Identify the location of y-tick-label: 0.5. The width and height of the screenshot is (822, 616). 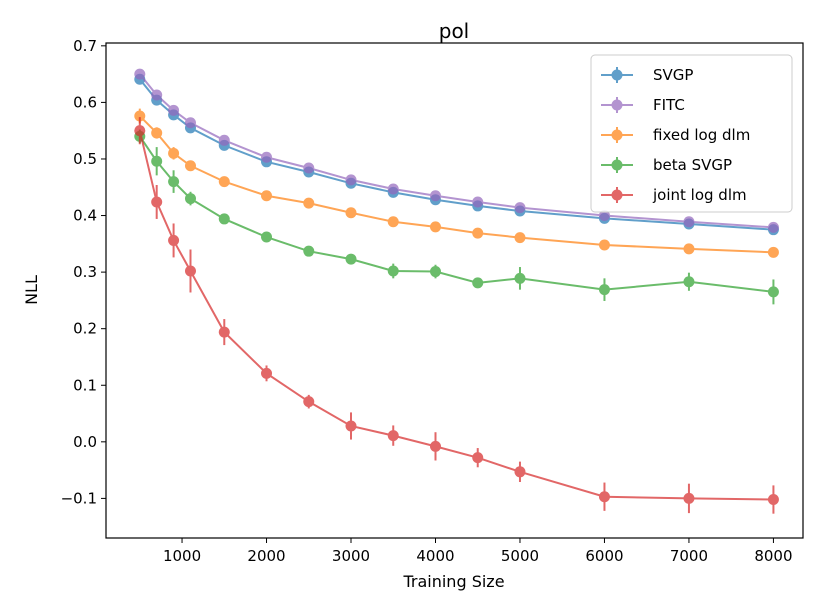
(85, 159).